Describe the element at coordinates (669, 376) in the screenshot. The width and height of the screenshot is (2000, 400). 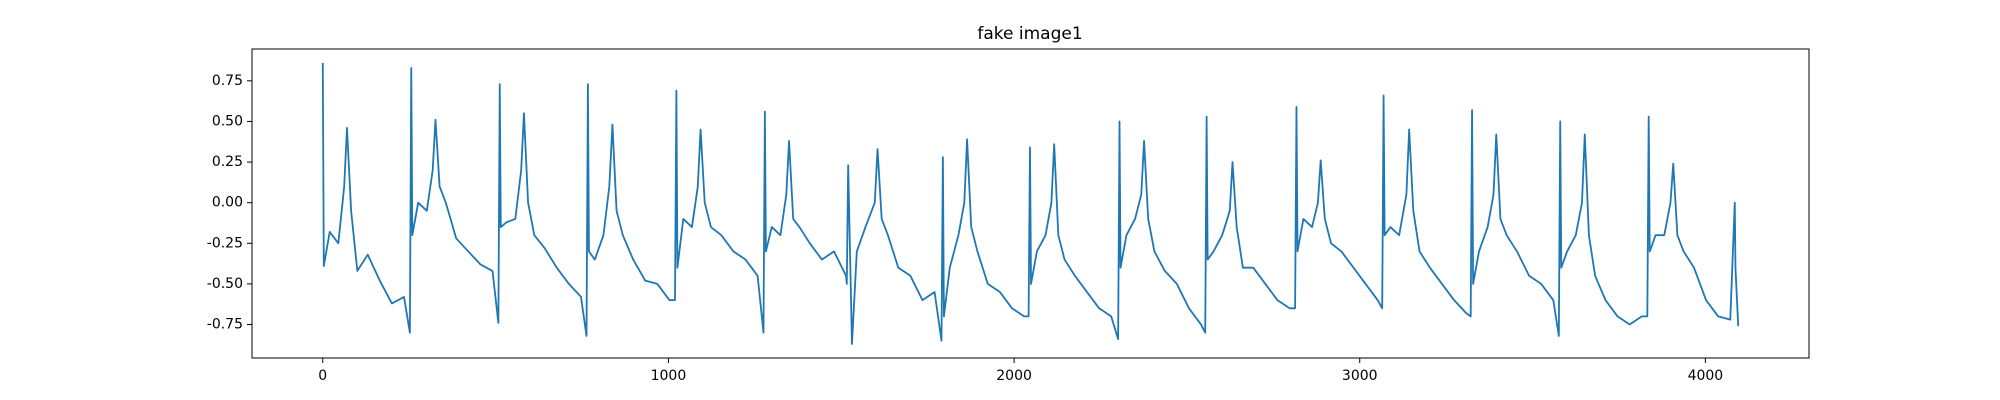
I see `x-tick-label: 1000` at that location.